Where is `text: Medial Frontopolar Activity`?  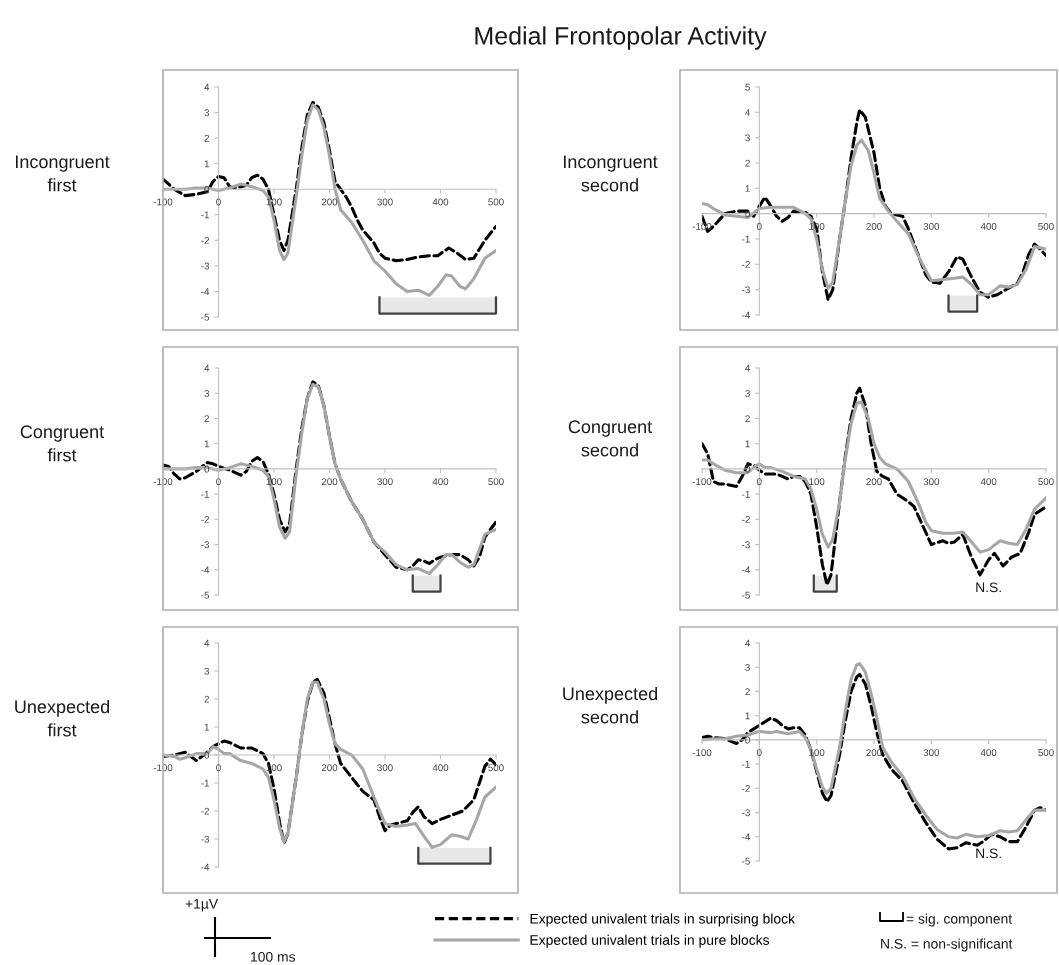 text: Medial Frontopolar Activity is located at coordinates (621, 38).